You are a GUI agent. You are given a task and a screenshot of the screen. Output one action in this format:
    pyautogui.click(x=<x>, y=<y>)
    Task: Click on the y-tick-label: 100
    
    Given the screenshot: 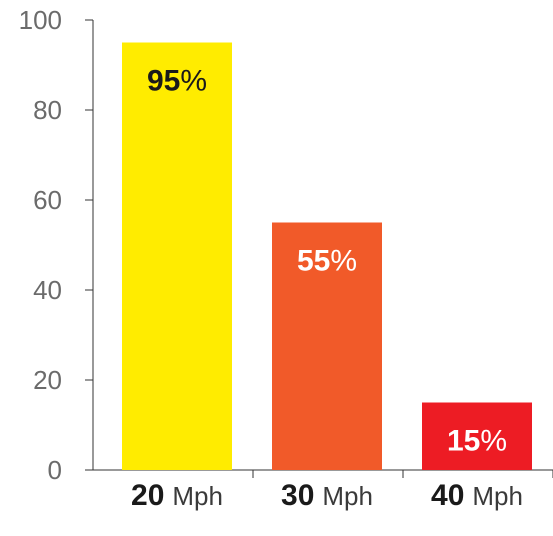 What is the action you would take?
    pyautogui.click(x=40, y=20)
    